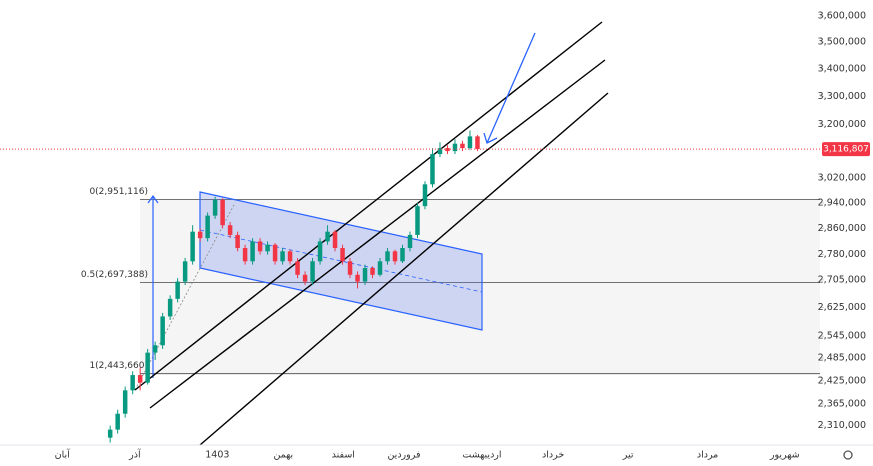 The width and height of the screenshot is (873, 466). What do you see at coordinates (343, 455) in the screenshot?
I see `x-tick-label: اسفند` at bounding box center [343, 455].